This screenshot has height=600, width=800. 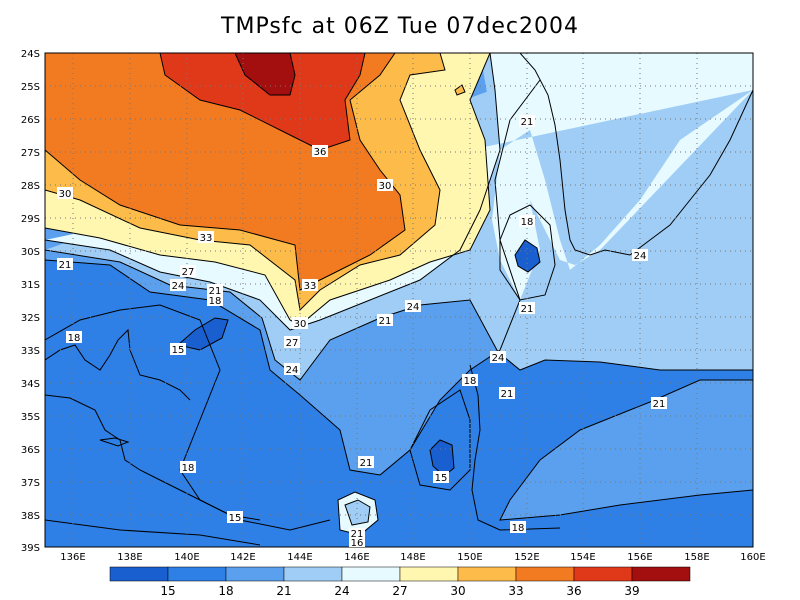 I want to click on svg-text: 27, so click(x=292, y=343).